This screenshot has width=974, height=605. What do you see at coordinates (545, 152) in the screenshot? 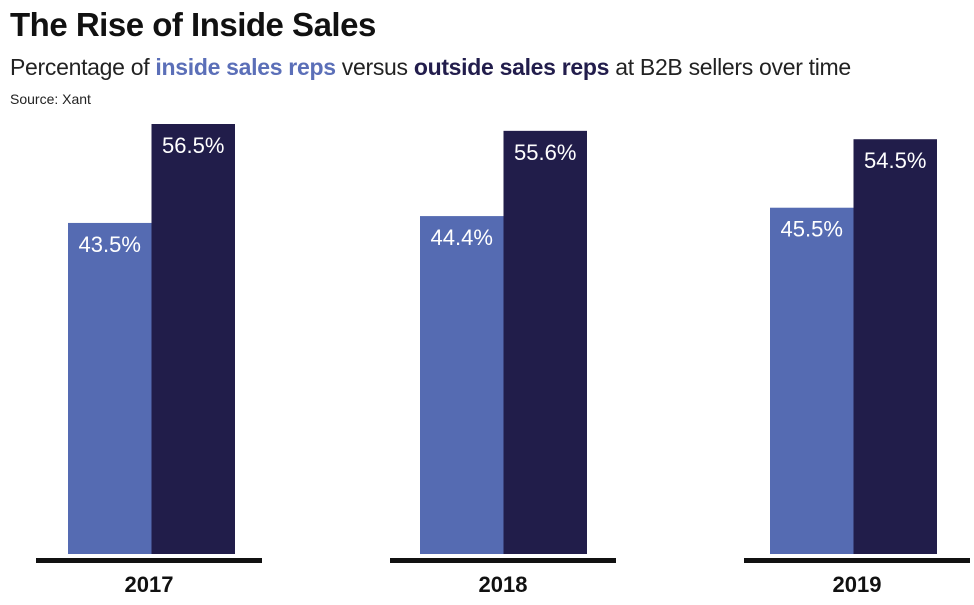
I see `data-label: 55.6%` at bounding box center [545, 152].